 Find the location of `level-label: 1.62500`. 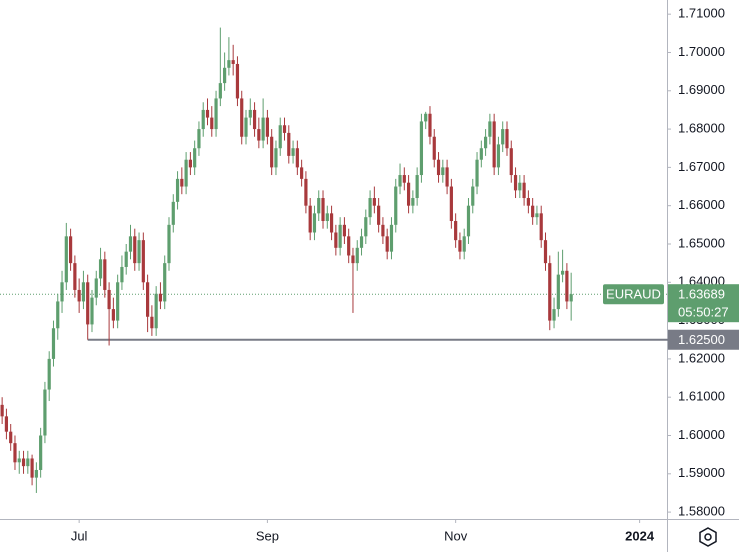

level-label: 1.62500 is located at coordinates (701, 339).